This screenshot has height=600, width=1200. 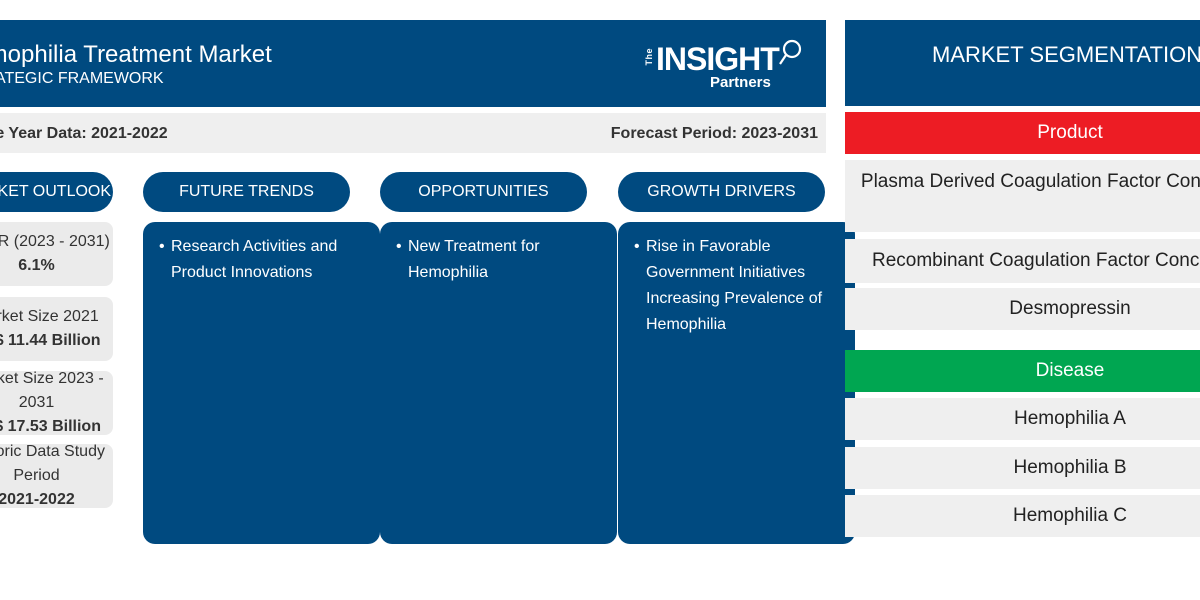 I want to click on outlook-market-size-box: Market Size 2021 US$ 11.44 Billion, so click(x=56, y=329).